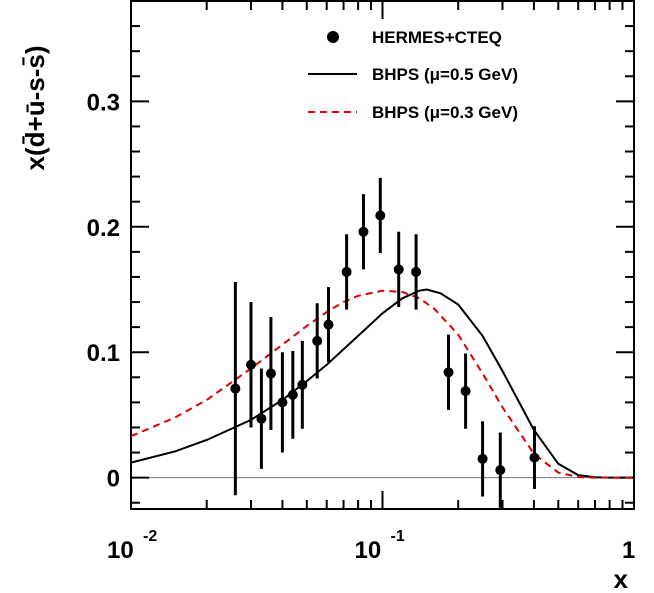 The image size is (654, 593). Describe the element at coordinates (103, 102) in the screenshot. I see `y-tick-label: 0.3` at that location.